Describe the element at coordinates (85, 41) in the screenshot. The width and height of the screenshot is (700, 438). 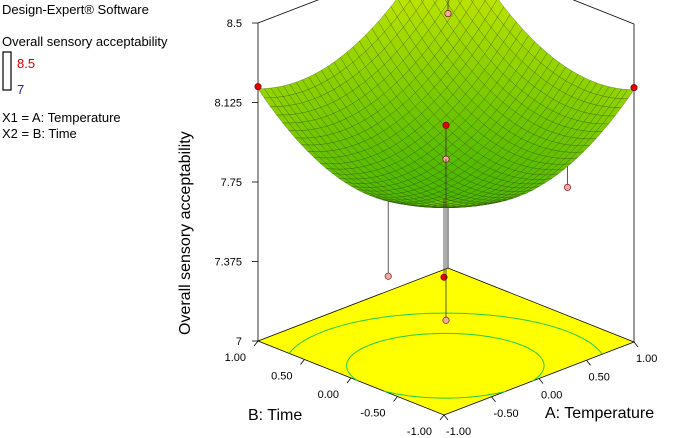
I see `legend-title: Overall sensory acceptability` at that location.